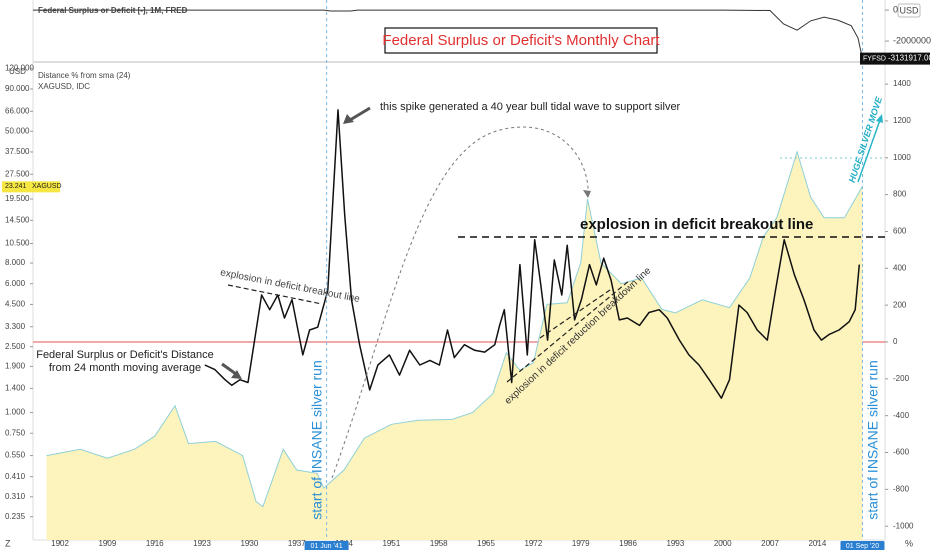 Image resolution: width=932 pixels, height=550 pixels. I want to click on last-value-label: -3131917.00, so click(910, 58).